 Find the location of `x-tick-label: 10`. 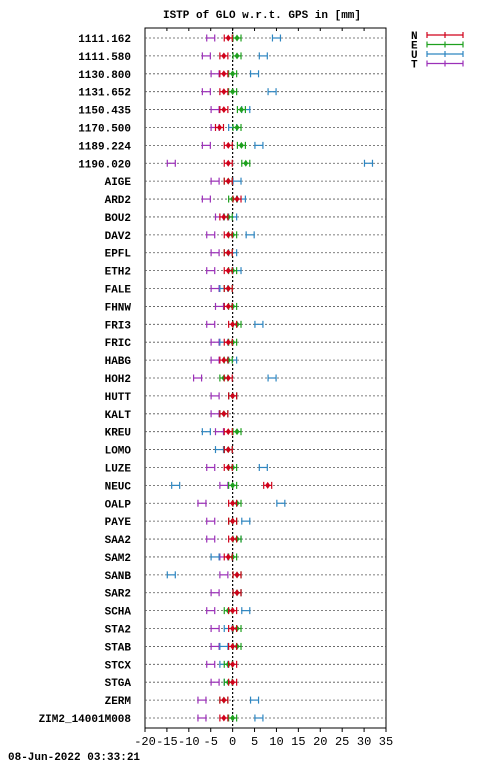

x-tick-label: 10 is located at coordinates (276, 742).